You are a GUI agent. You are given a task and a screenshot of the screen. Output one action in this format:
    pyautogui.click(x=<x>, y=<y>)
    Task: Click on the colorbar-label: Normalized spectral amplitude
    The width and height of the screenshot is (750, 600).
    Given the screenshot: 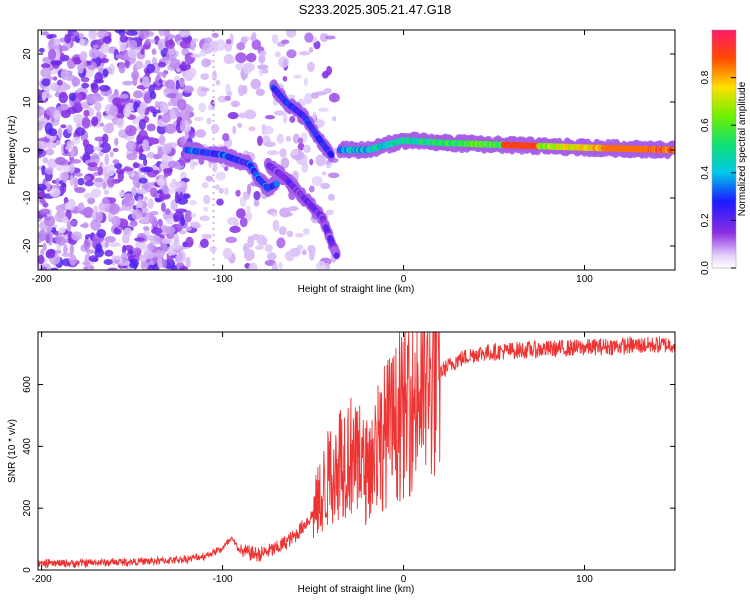 What is the action you would take?
    pyautogui.click(x=742, y=148)
    